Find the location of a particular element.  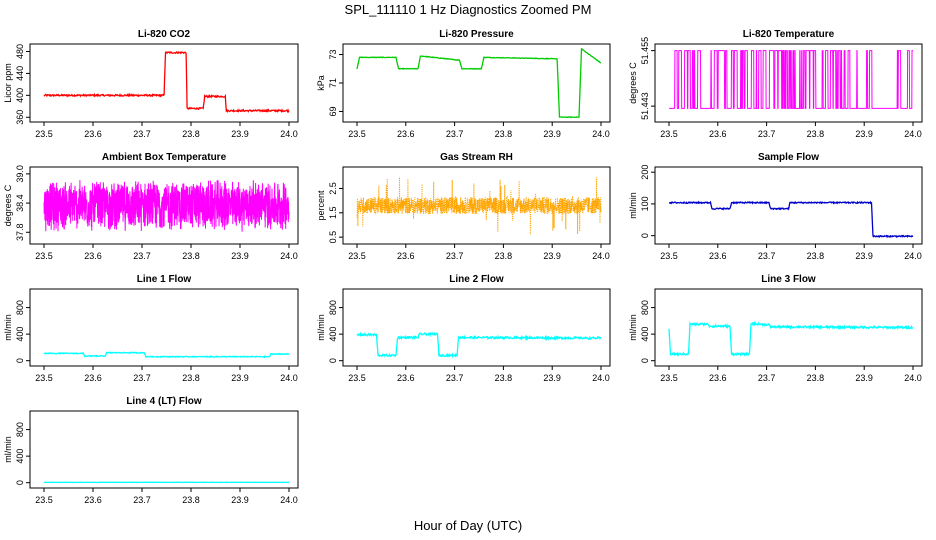

page-title: SPL_111110 1 Hz Diagnostics Zoomed PM is located at coordinates (468, 9).